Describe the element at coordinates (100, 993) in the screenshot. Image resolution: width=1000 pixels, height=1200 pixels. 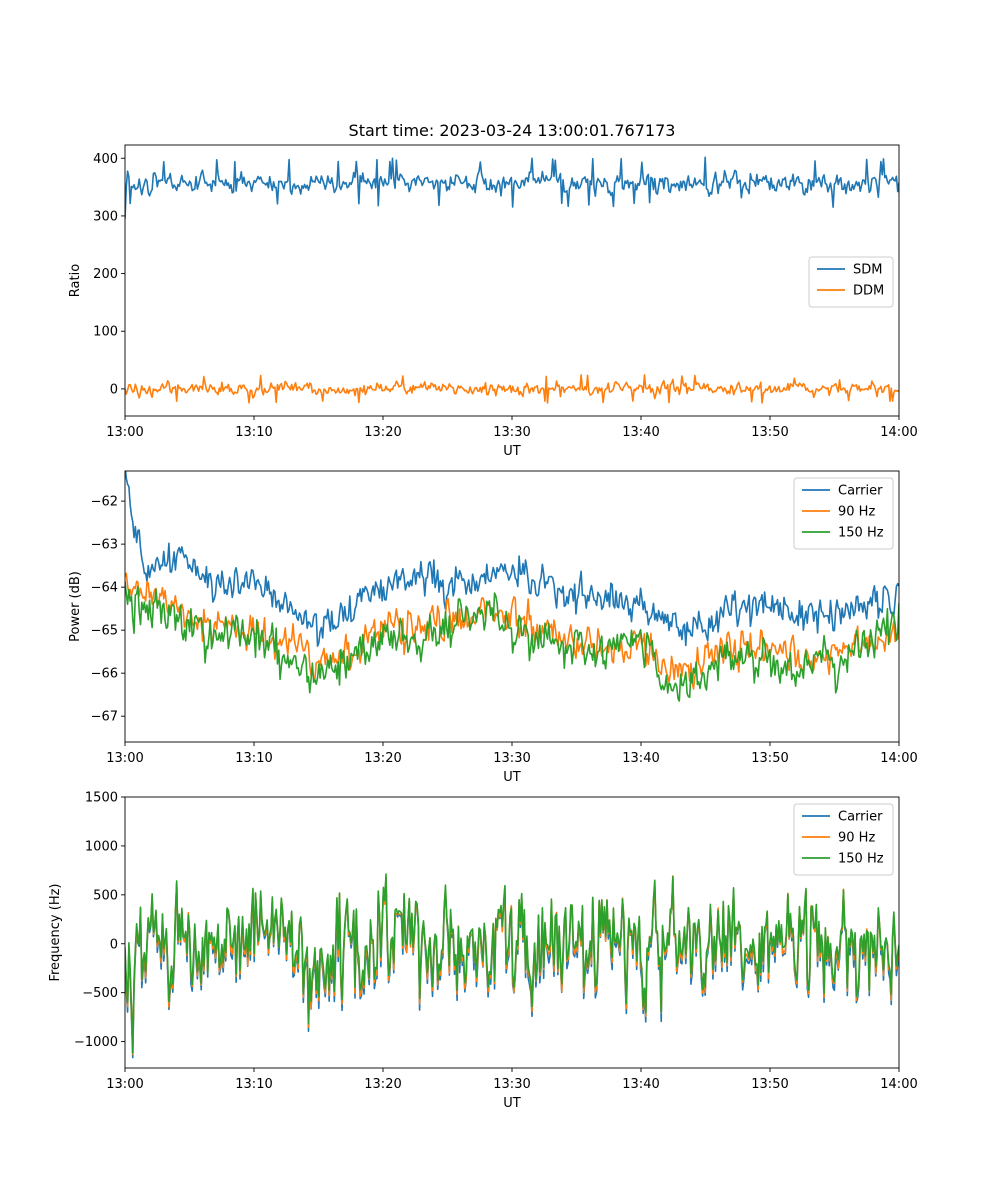
I see `y-tick-label: −500` at that location.